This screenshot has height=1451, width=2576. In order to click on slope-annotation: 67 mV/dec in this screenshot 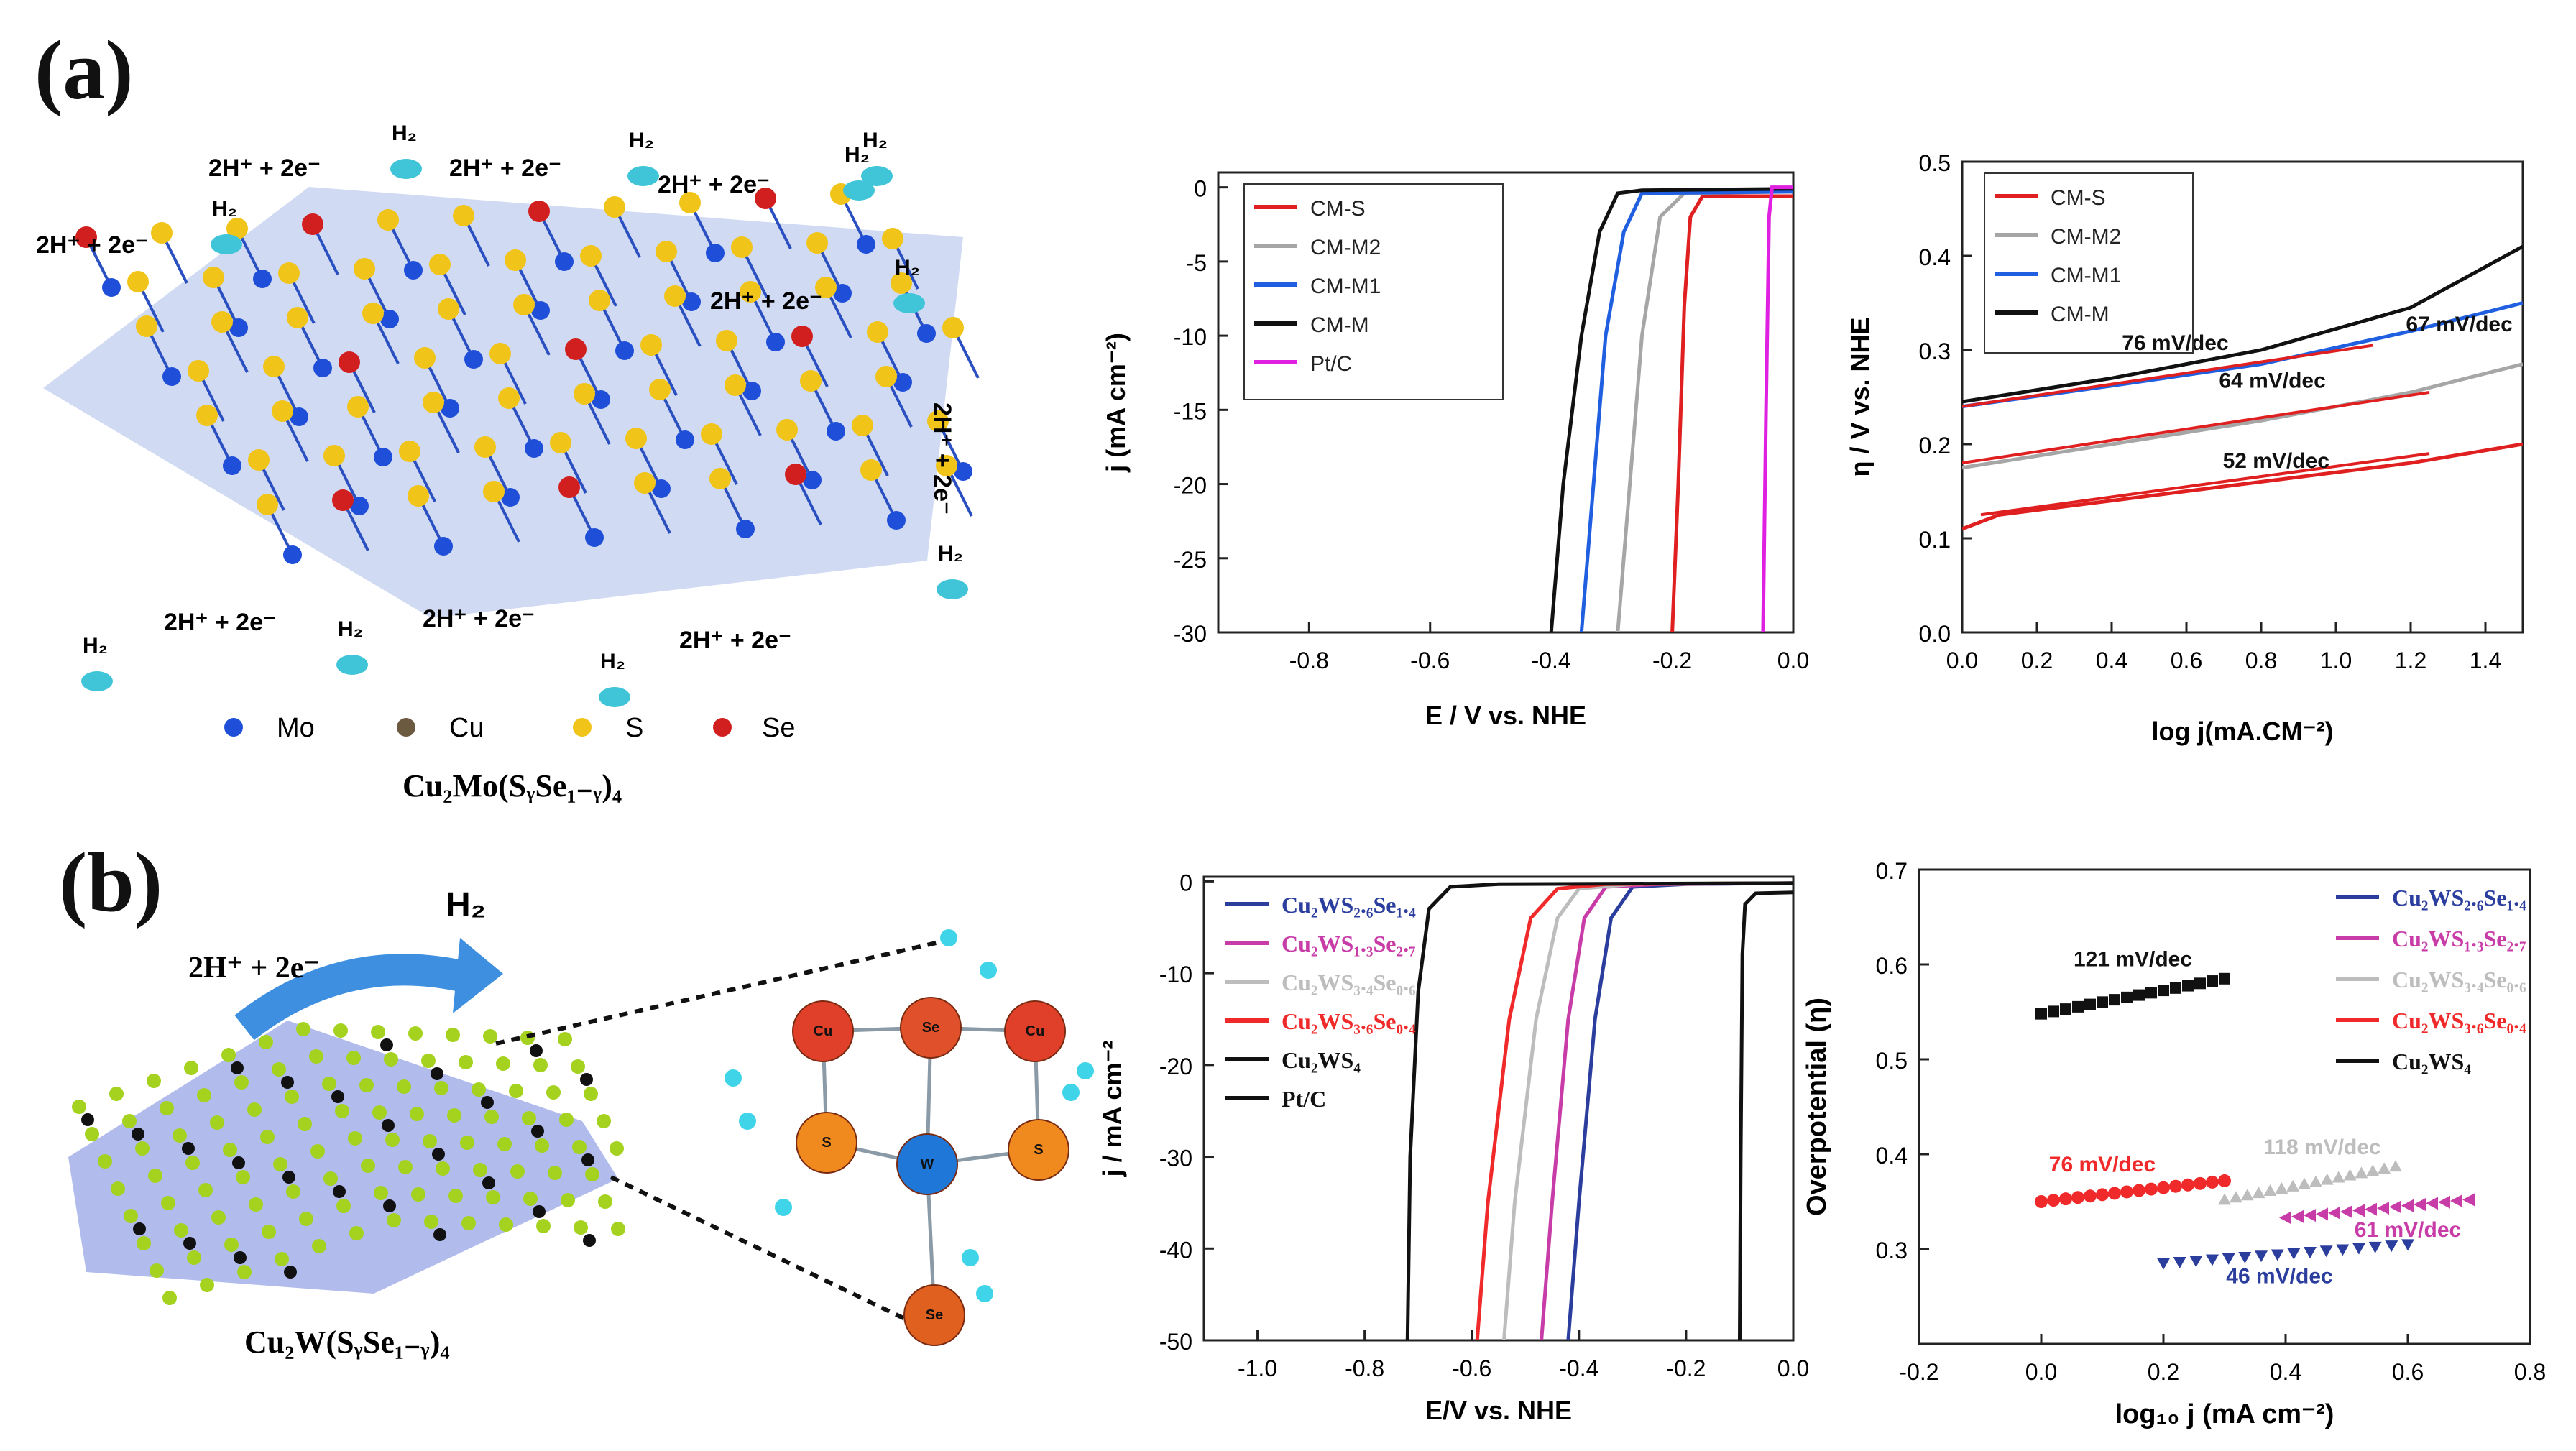, I will do `click(2459, 324)`.